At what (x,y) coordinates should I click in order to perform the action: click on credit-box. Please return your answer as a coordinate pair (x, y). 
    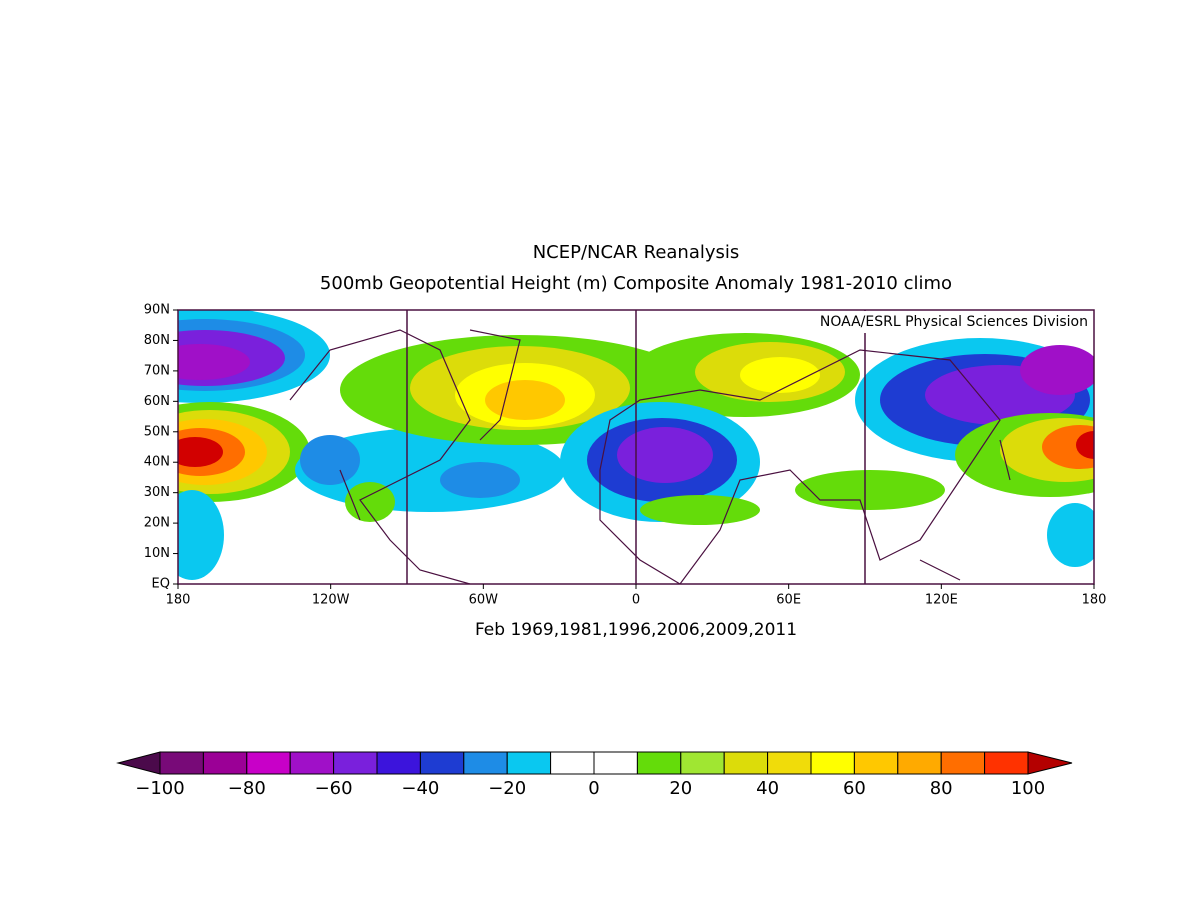
    Looking at the image, I should click on (924, 322).